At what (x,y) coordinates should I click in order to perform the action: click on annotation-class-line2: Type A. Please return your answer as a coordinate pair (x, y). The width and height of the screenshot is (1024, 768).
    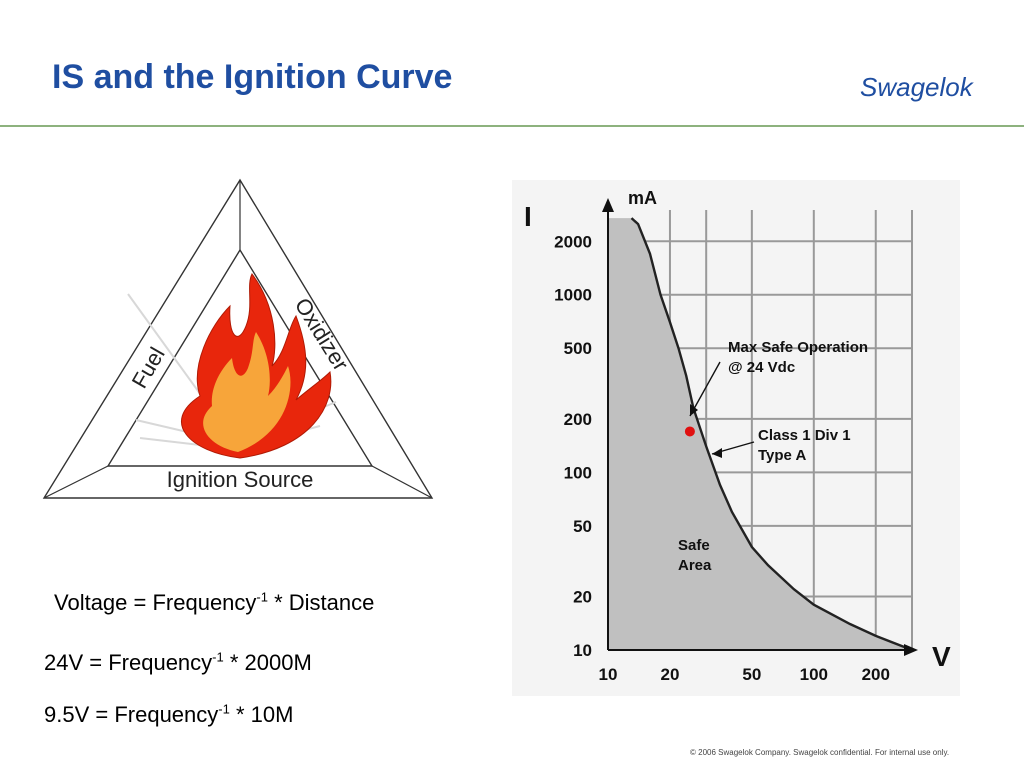
    Looking at the image, I should click on (782, 455).